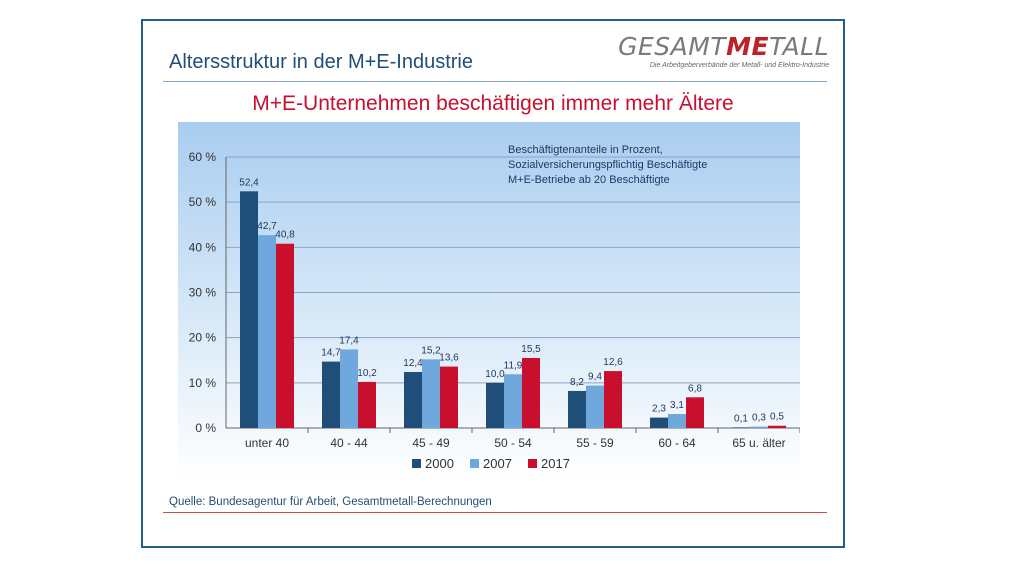 This screenshot has height=576, width=1024. Describe the element at coordinates (589, 180) in the screenshot. I see `chart-note-line-3: M+E-Betriebe ab 20 Beschäftigte` at that location.